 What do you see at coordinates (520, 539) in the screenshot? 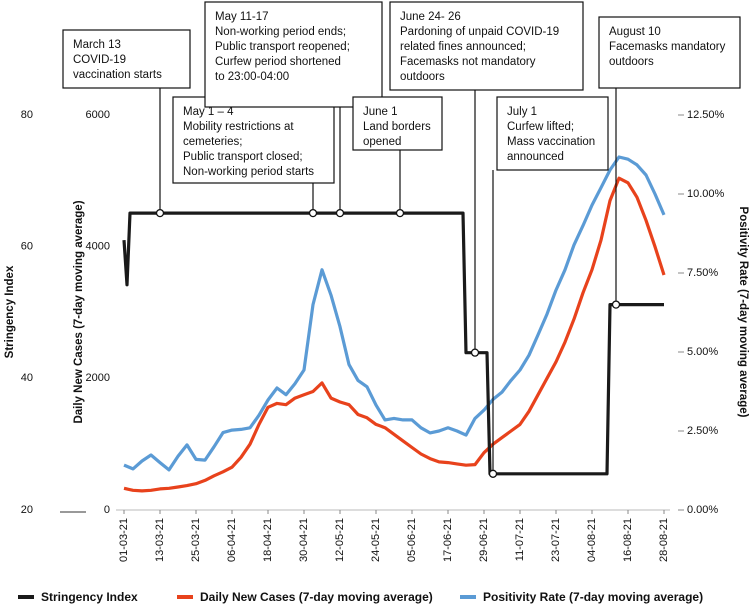
I see `x-tick-label: 11-07-21` at bounding box center [520, 539].